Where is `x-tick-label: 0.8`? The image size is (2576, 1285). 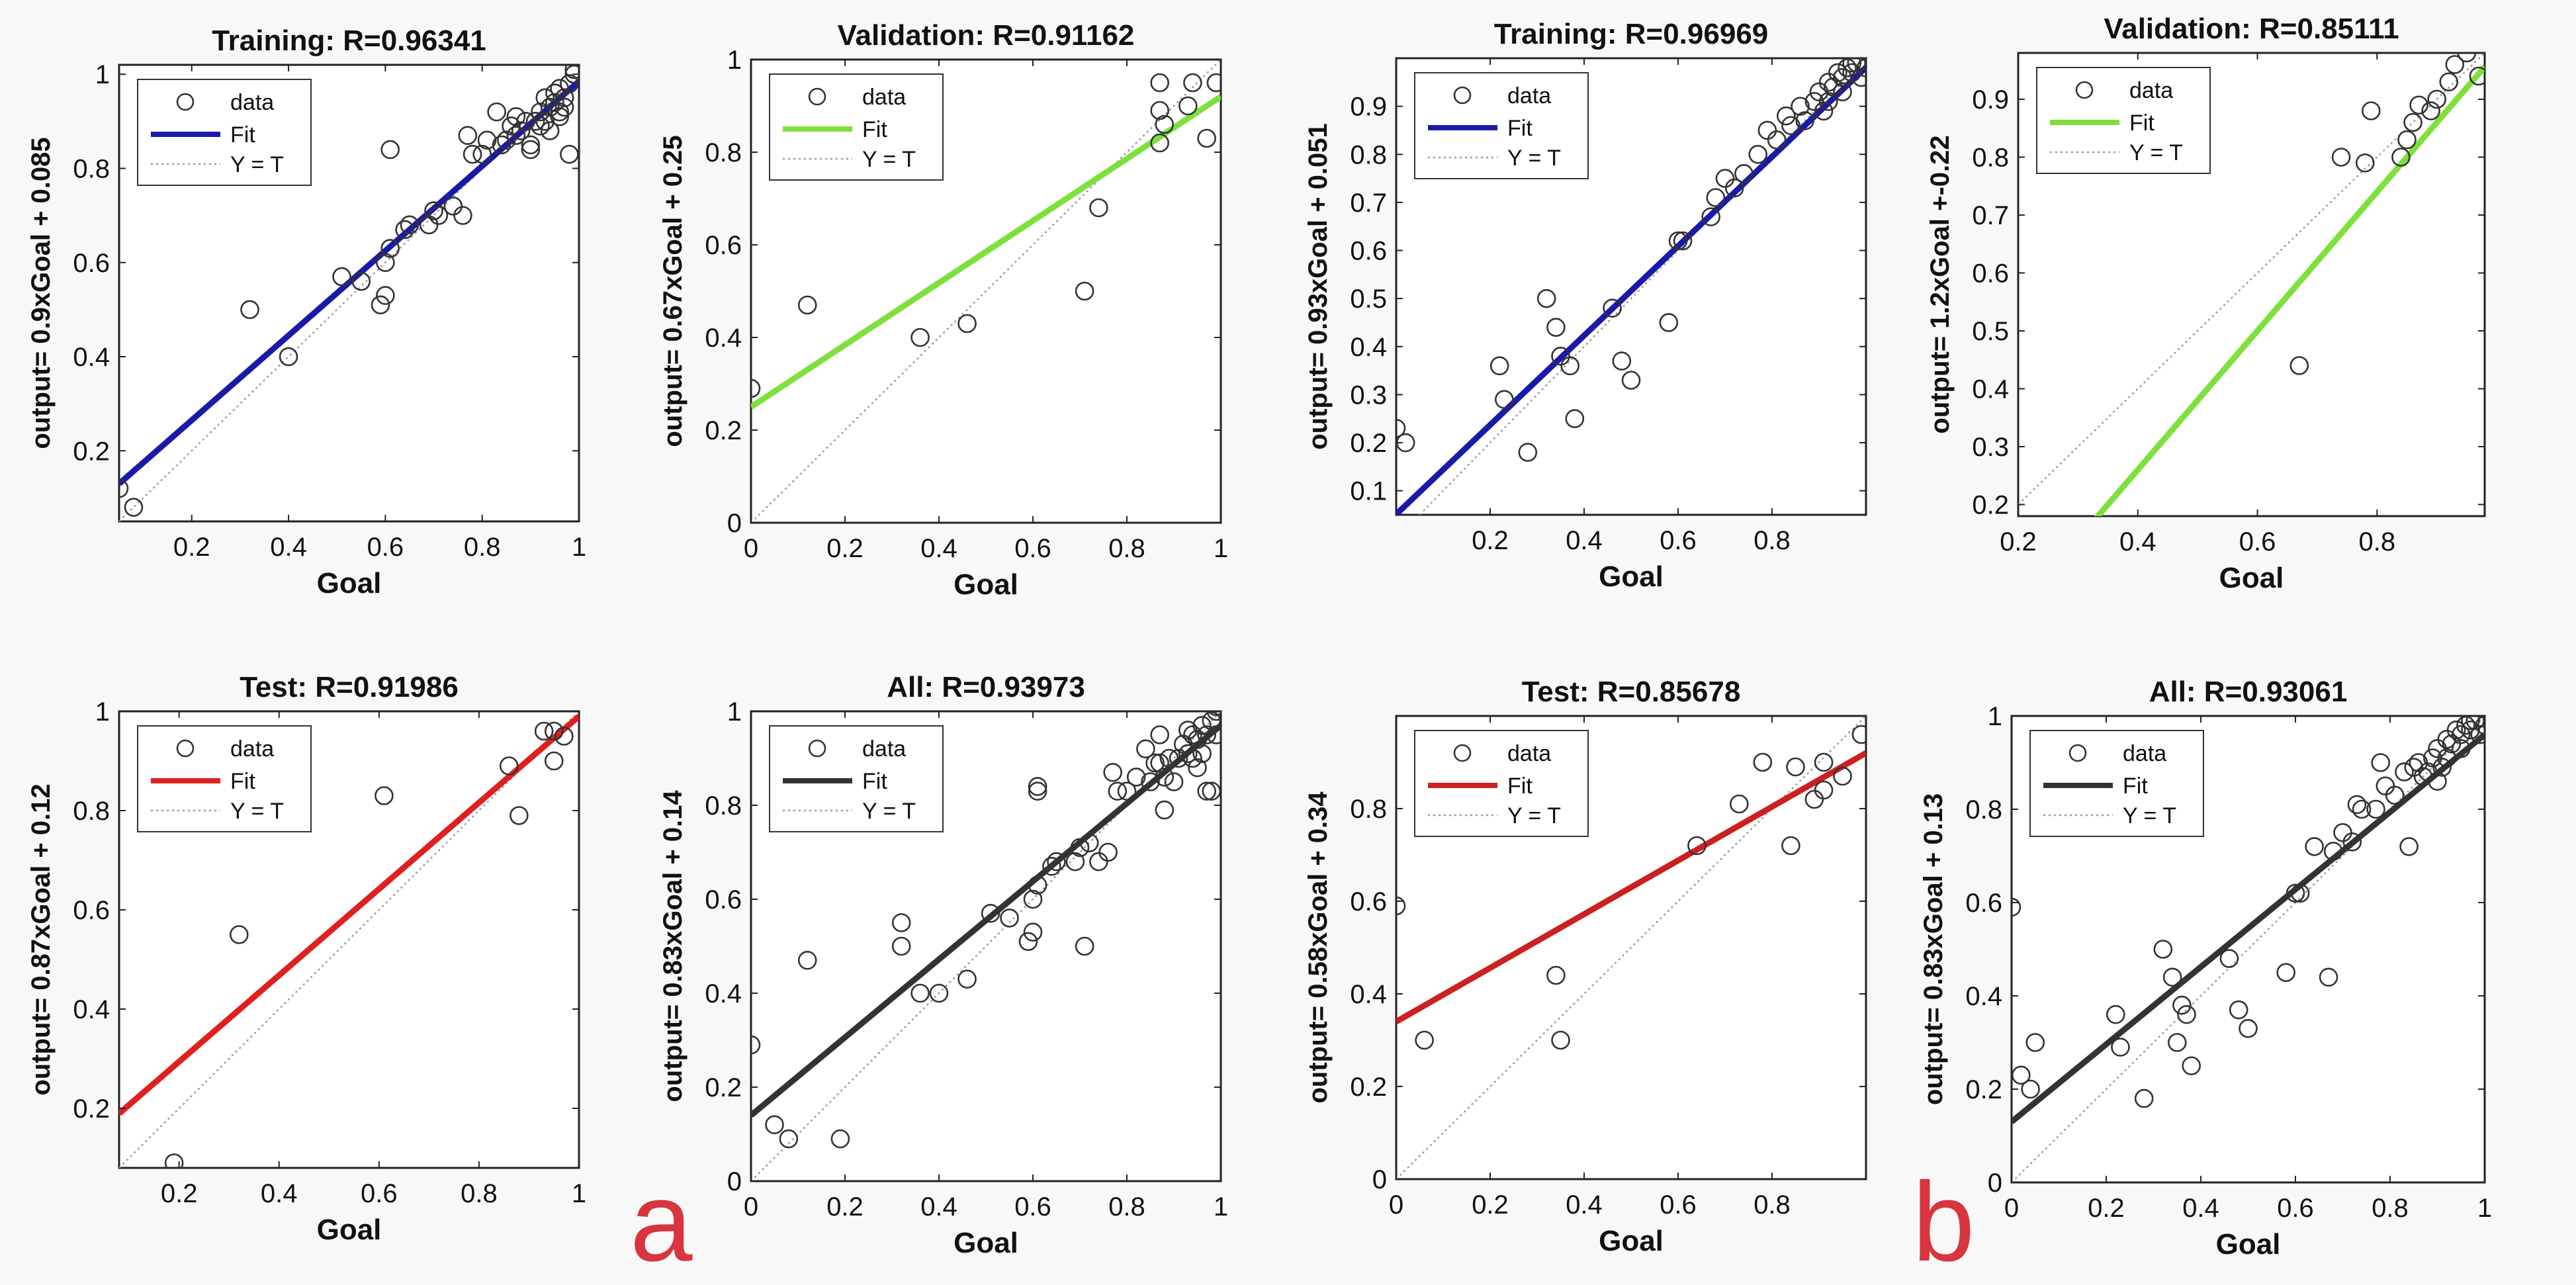
x-tick-label: 0.8 is located at coordinates (479, 1193).